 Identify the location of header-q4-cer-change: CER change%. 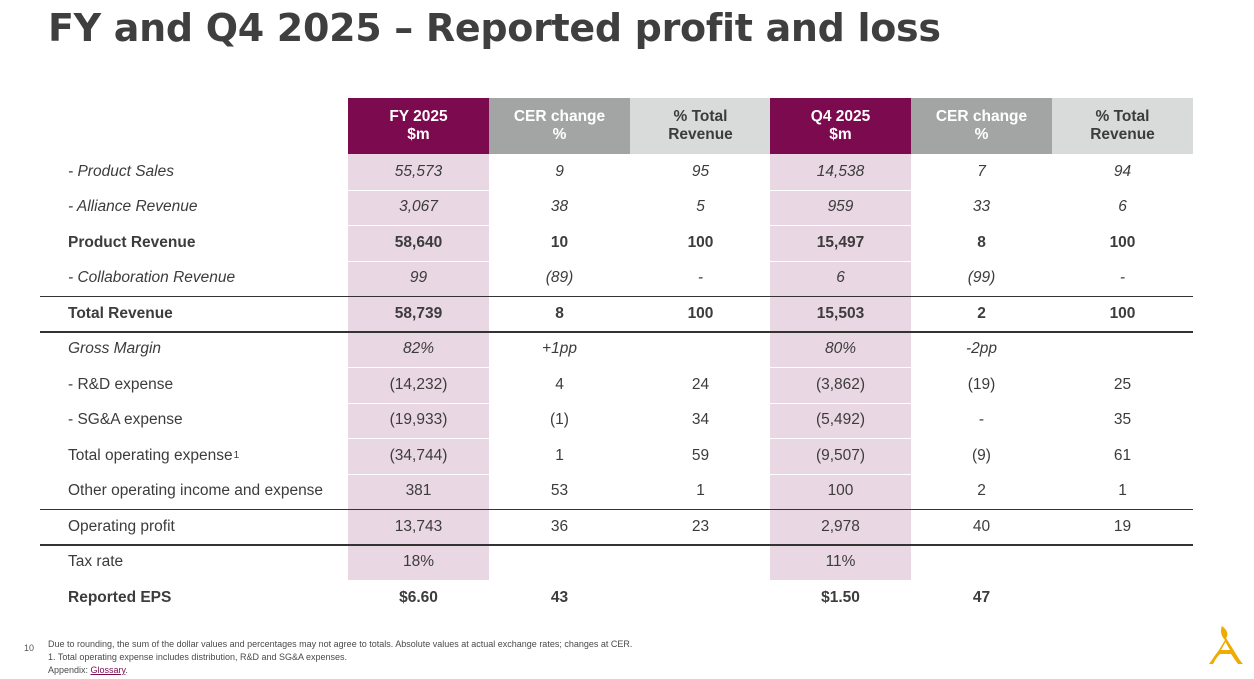
(981, 126).